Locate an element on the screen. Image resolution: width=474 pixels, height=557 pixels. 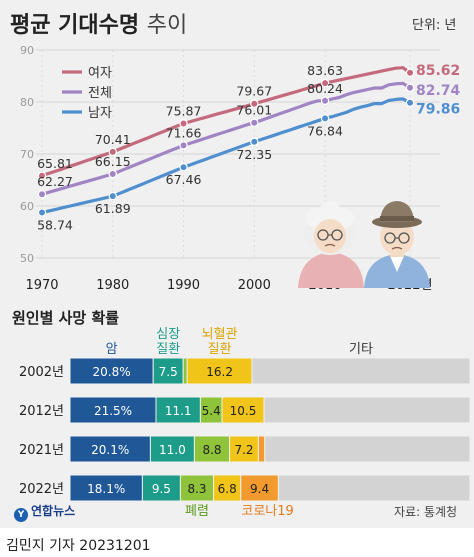
header-label-heart: 질환 is located at coordinates (168, 349).